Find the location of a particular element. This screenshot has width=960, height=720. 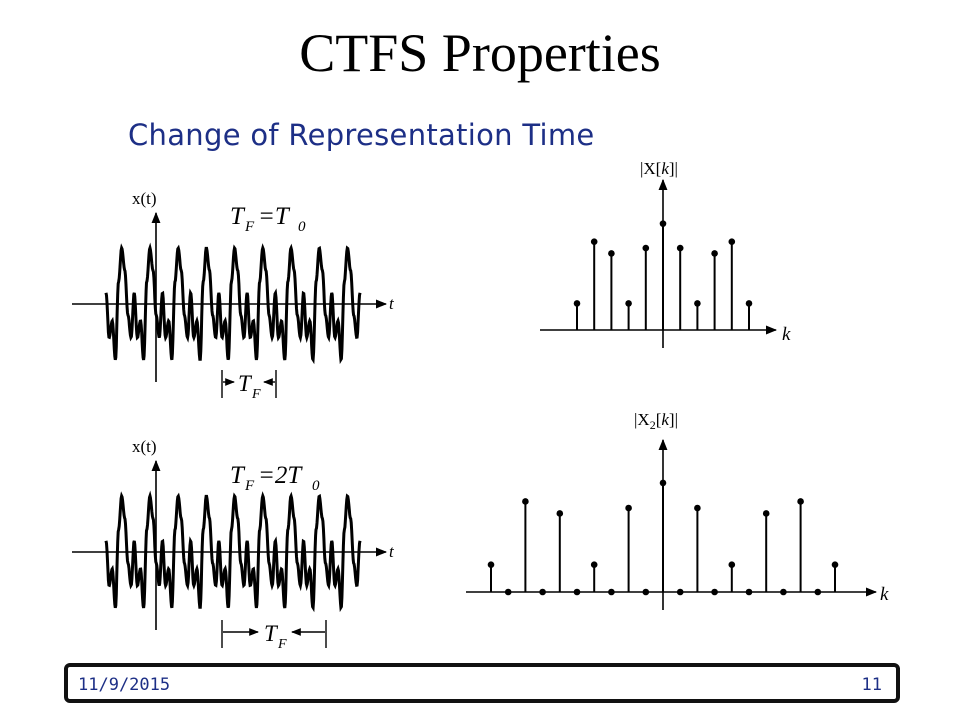

bottom-signal-t-label: t is located at coordinates (392, 551).